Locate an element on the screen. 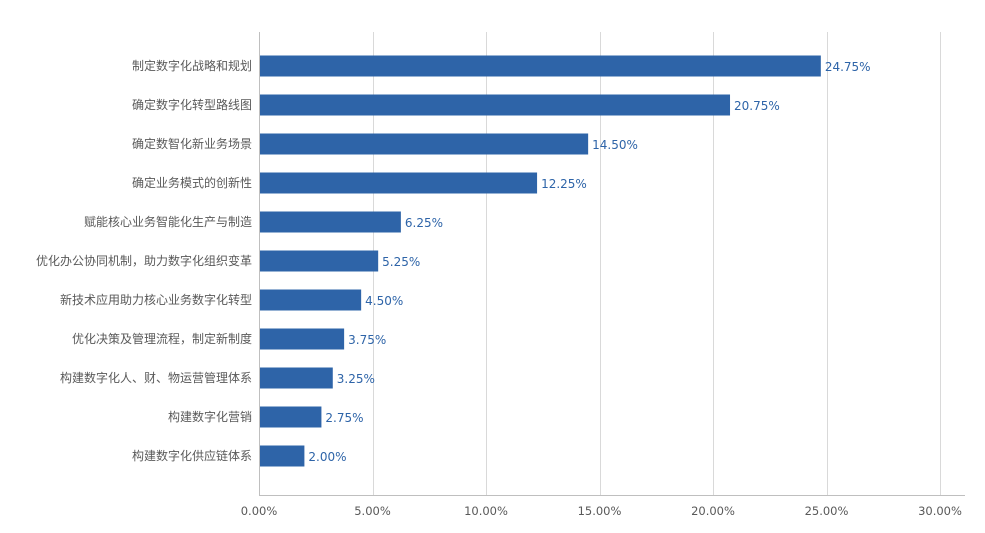 This screenshot has width=985, height=533. category-label: 确定数智化新业务场景 is located at coordinates (192, 143).